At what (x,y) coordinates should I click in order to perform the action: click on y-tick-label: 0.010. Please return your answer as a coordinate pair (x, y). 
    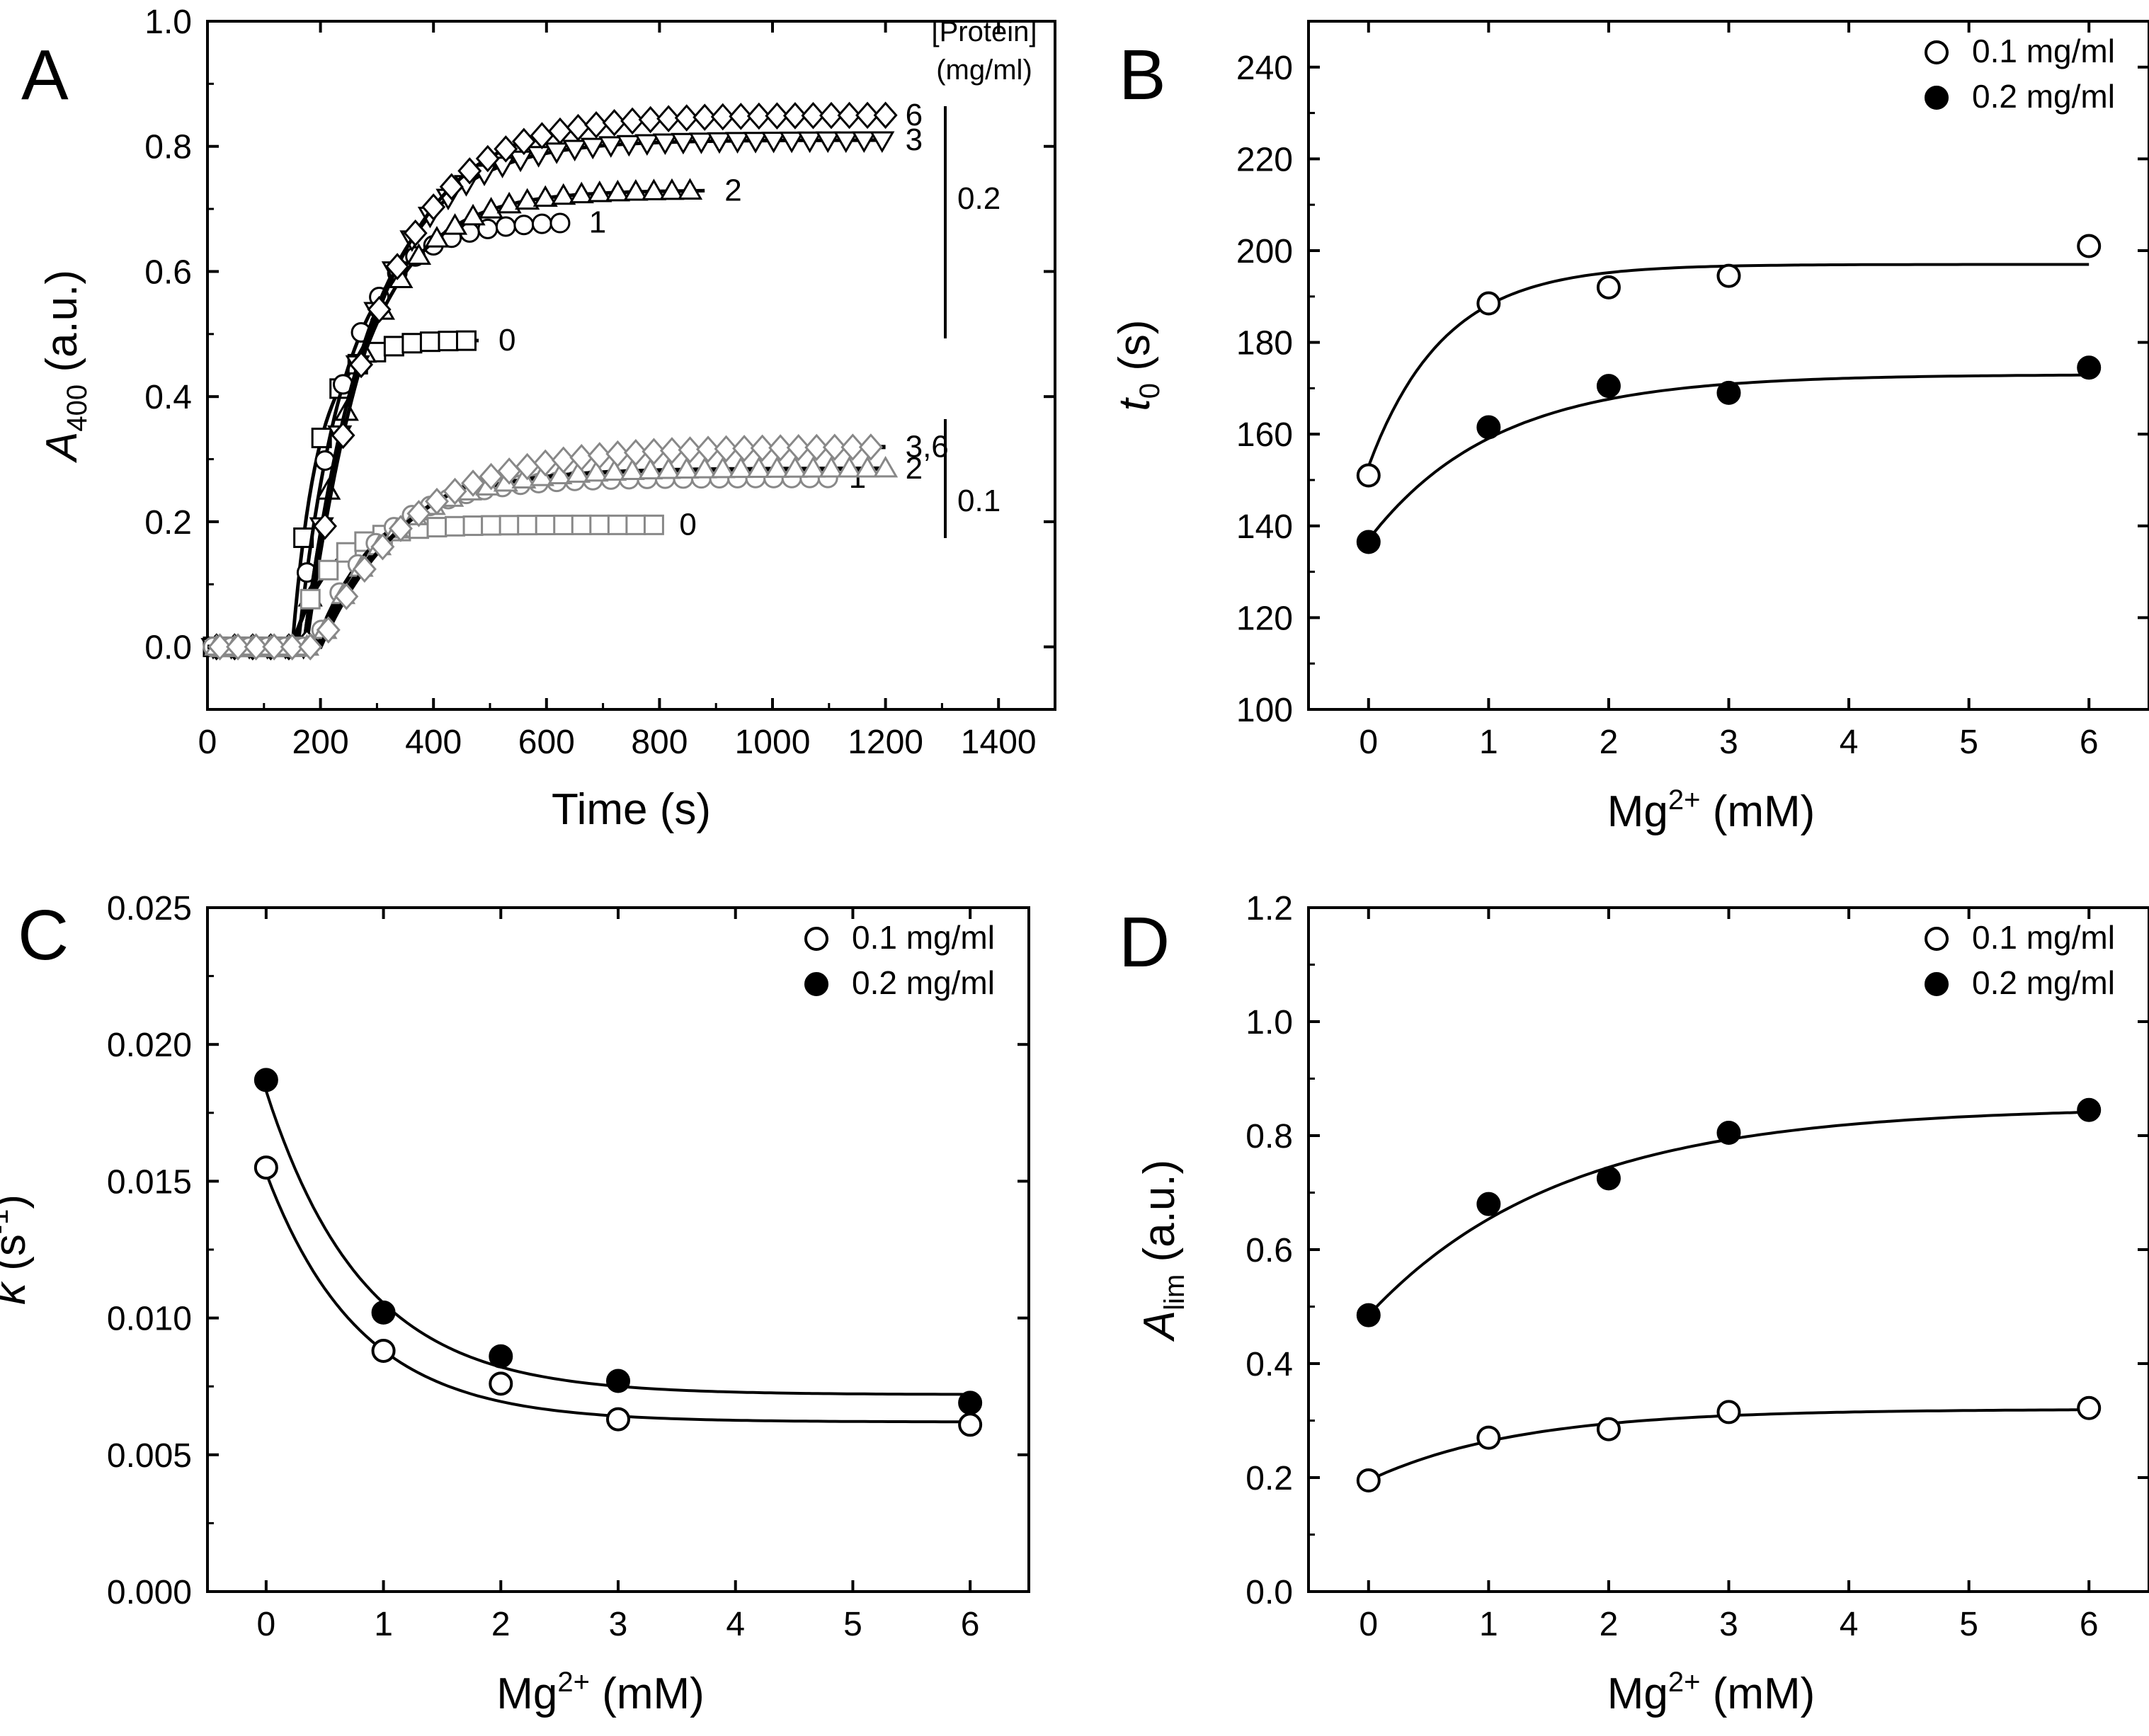
    Looking at the image, I should click on (149, 1319).